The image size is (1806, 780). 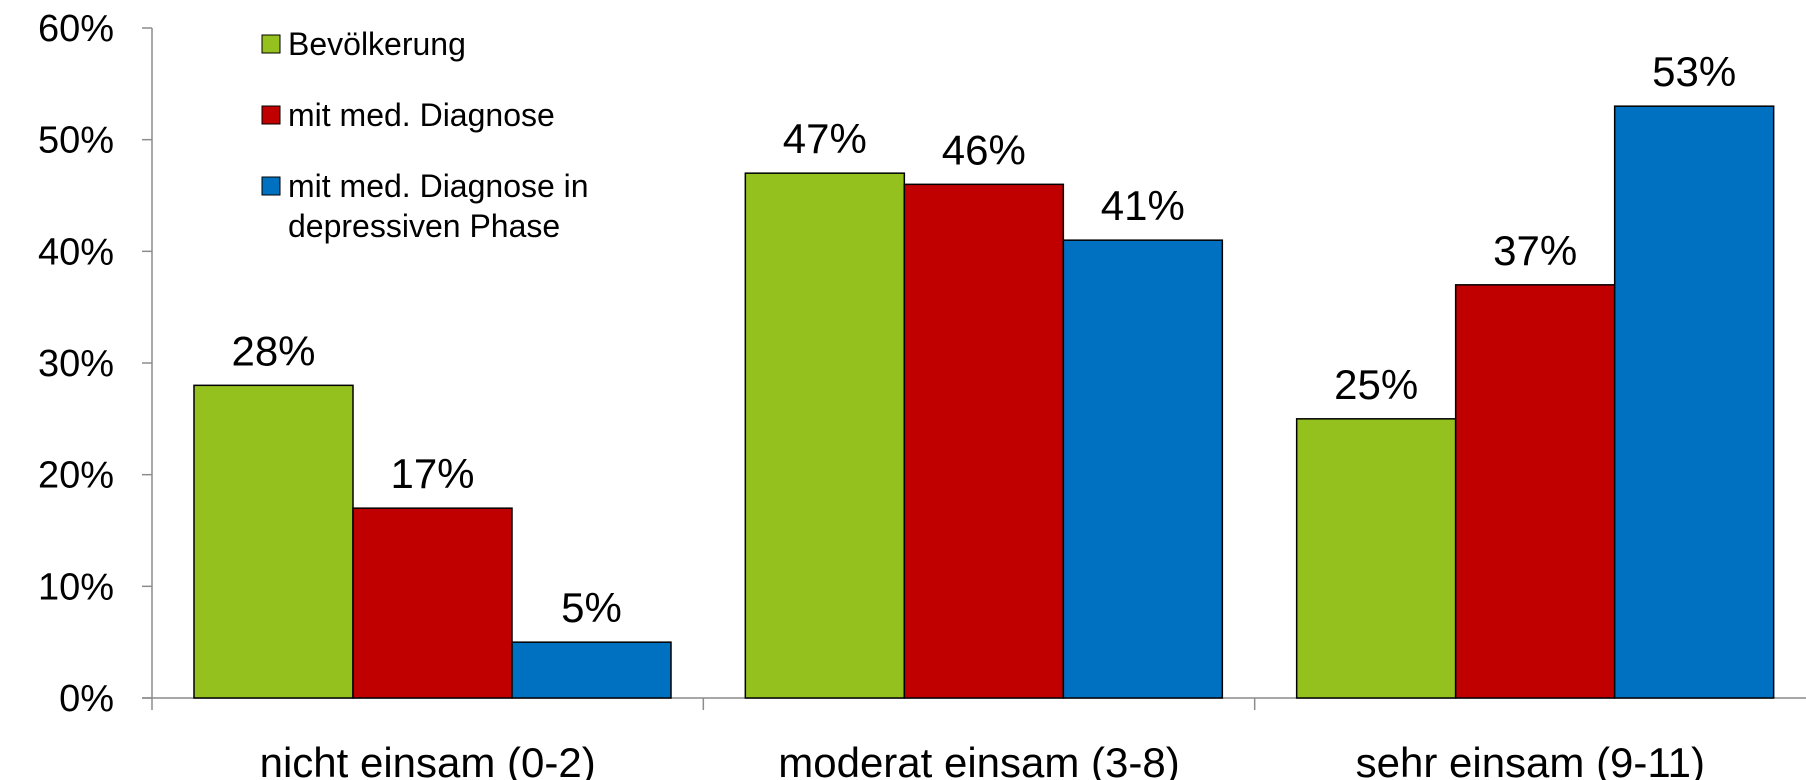 What do you see at coordinates (1535, 250) in the screenshot?
I see `data-label: 37%` at bounding box center [1535, 250].